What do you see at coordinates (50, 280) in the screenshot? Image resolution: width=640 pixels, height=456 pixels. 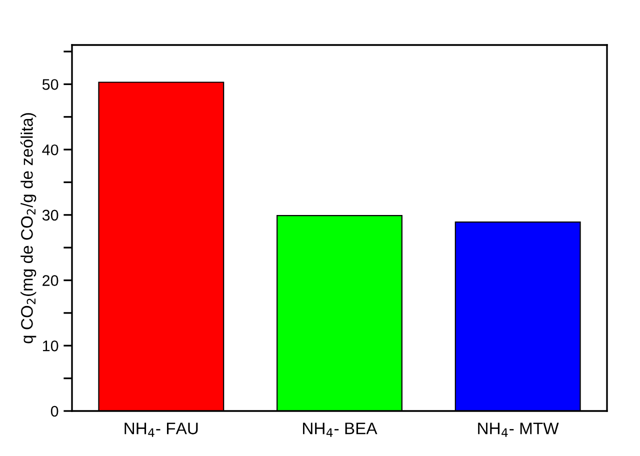 I see `y-tick-label: 20` at bounding box center [50, 280].